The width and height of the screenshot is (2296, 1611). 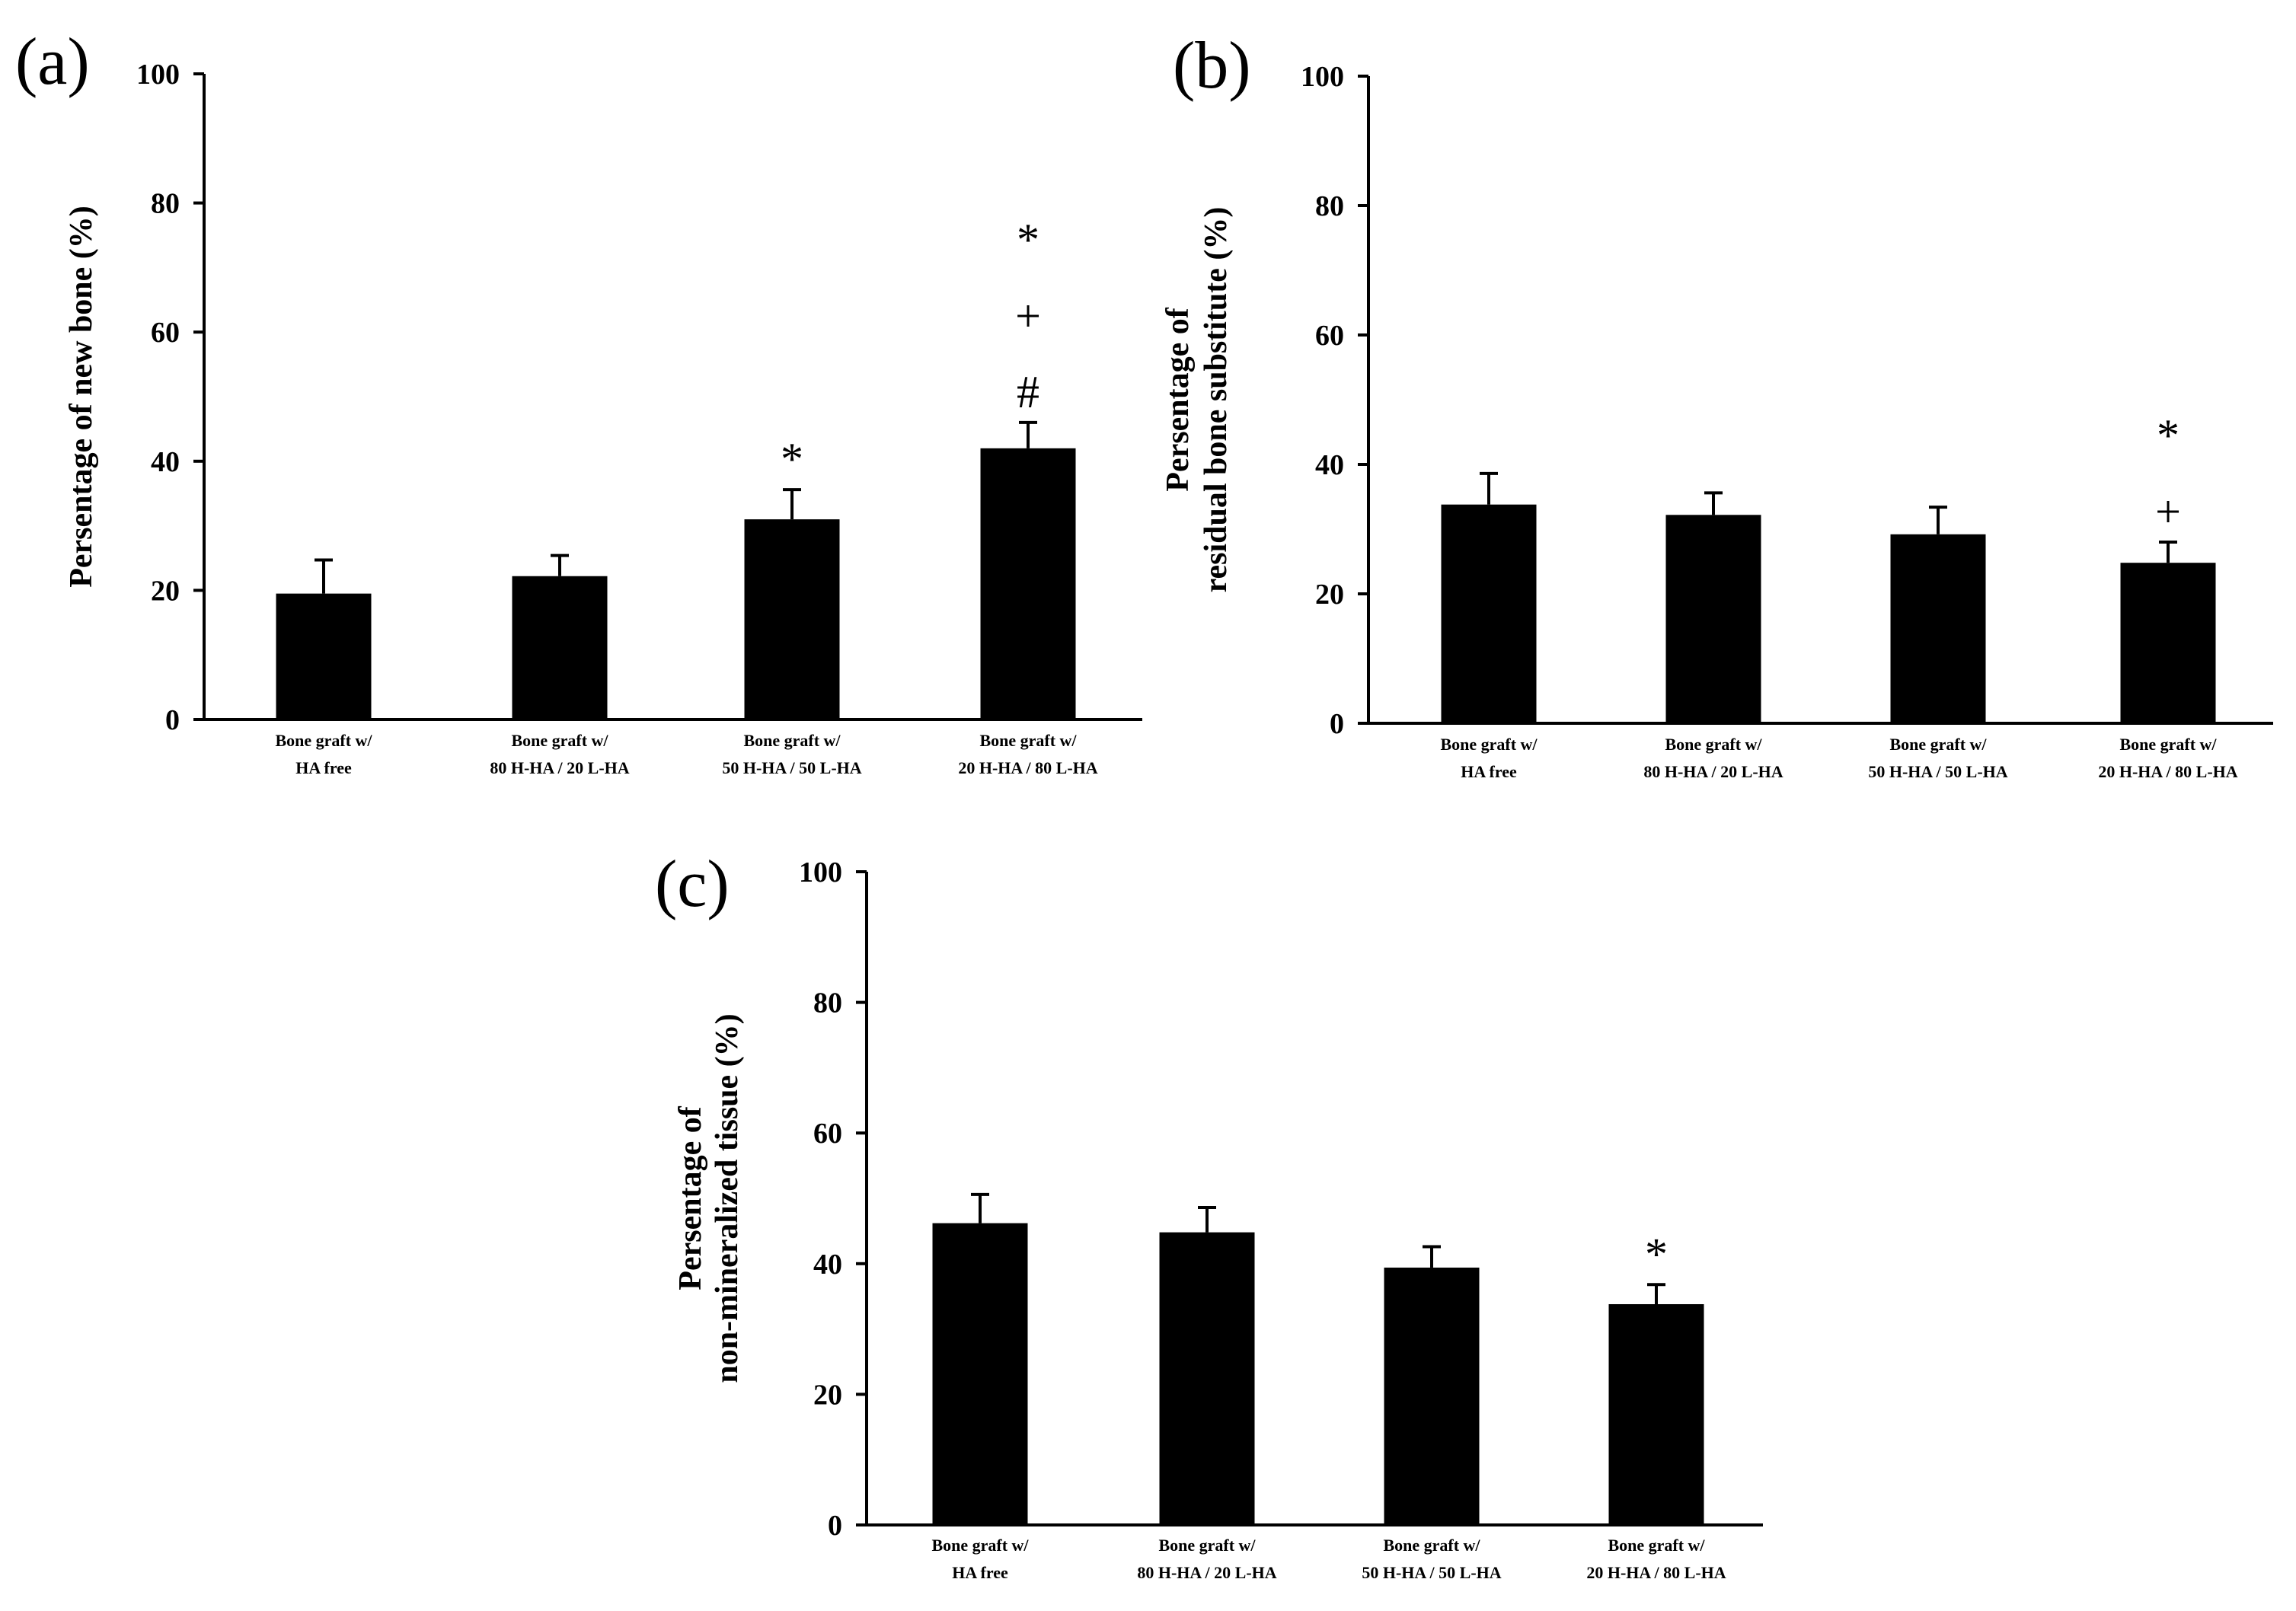 What do you see at coordinates (1028, 392) in the screenshot?
I see `significance-marker: #` at bounding box center [1028, 392].